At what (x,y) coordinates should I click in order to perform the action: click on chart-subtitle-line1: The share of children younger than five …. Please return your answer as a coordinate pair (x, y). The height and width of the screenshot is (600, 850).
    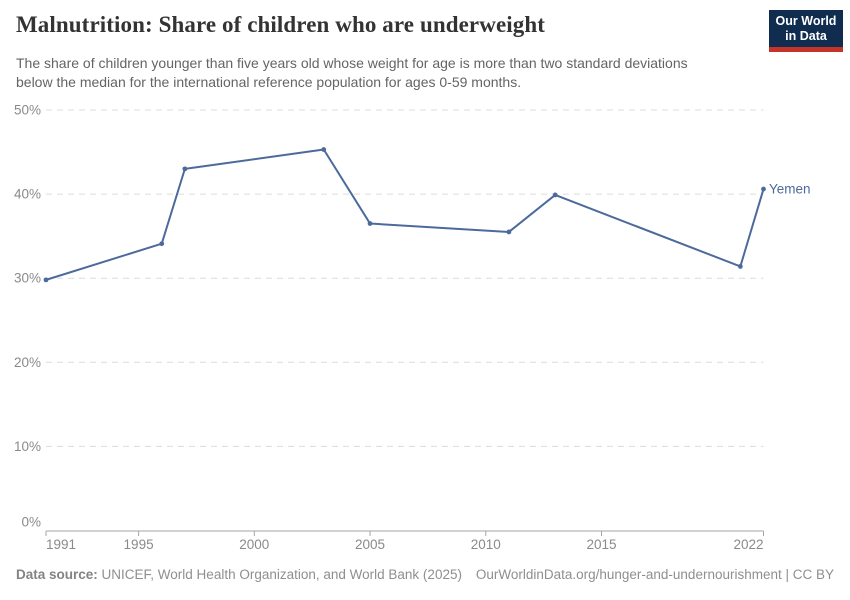
    Looking at the image, I should click on (352, 63).